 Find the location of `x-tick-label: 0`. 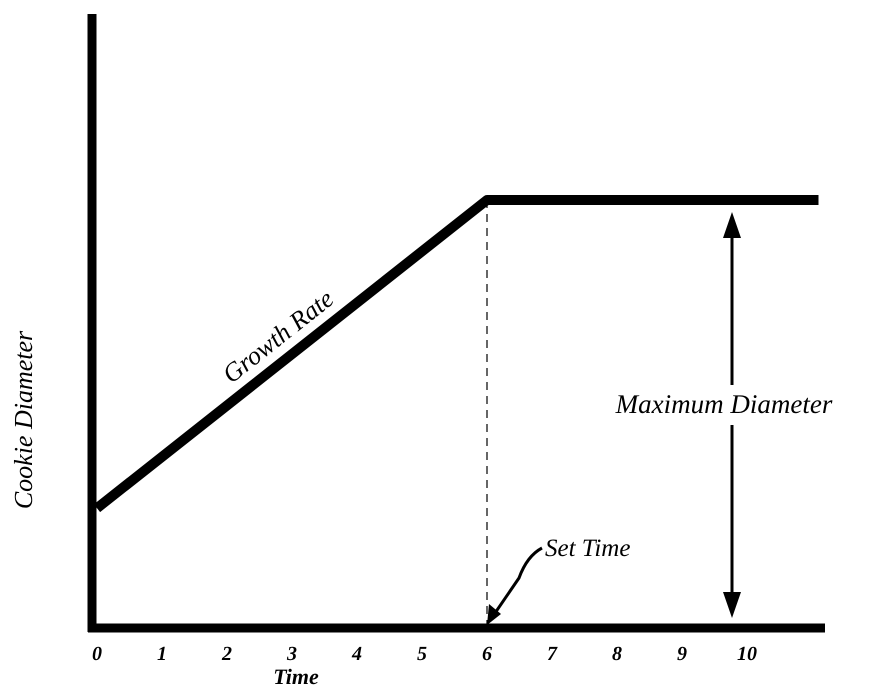

x-tick-label: 0 is located at coordinates (97, 654).